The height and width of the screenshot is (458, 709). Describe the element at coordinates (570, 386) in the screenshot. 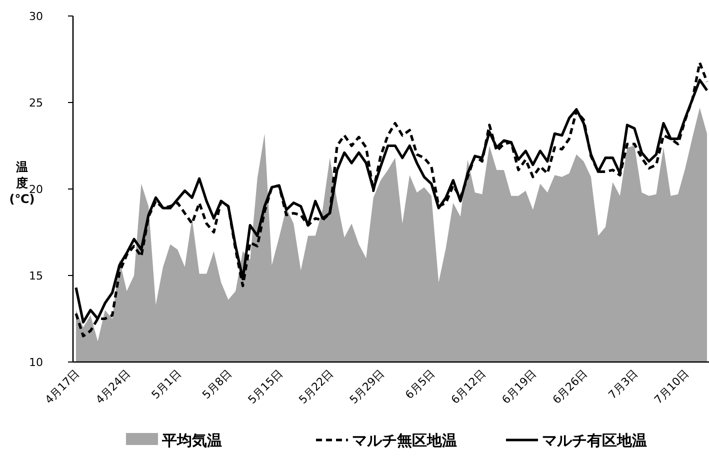

I see `x-tick-label: 6月26日` at that location.